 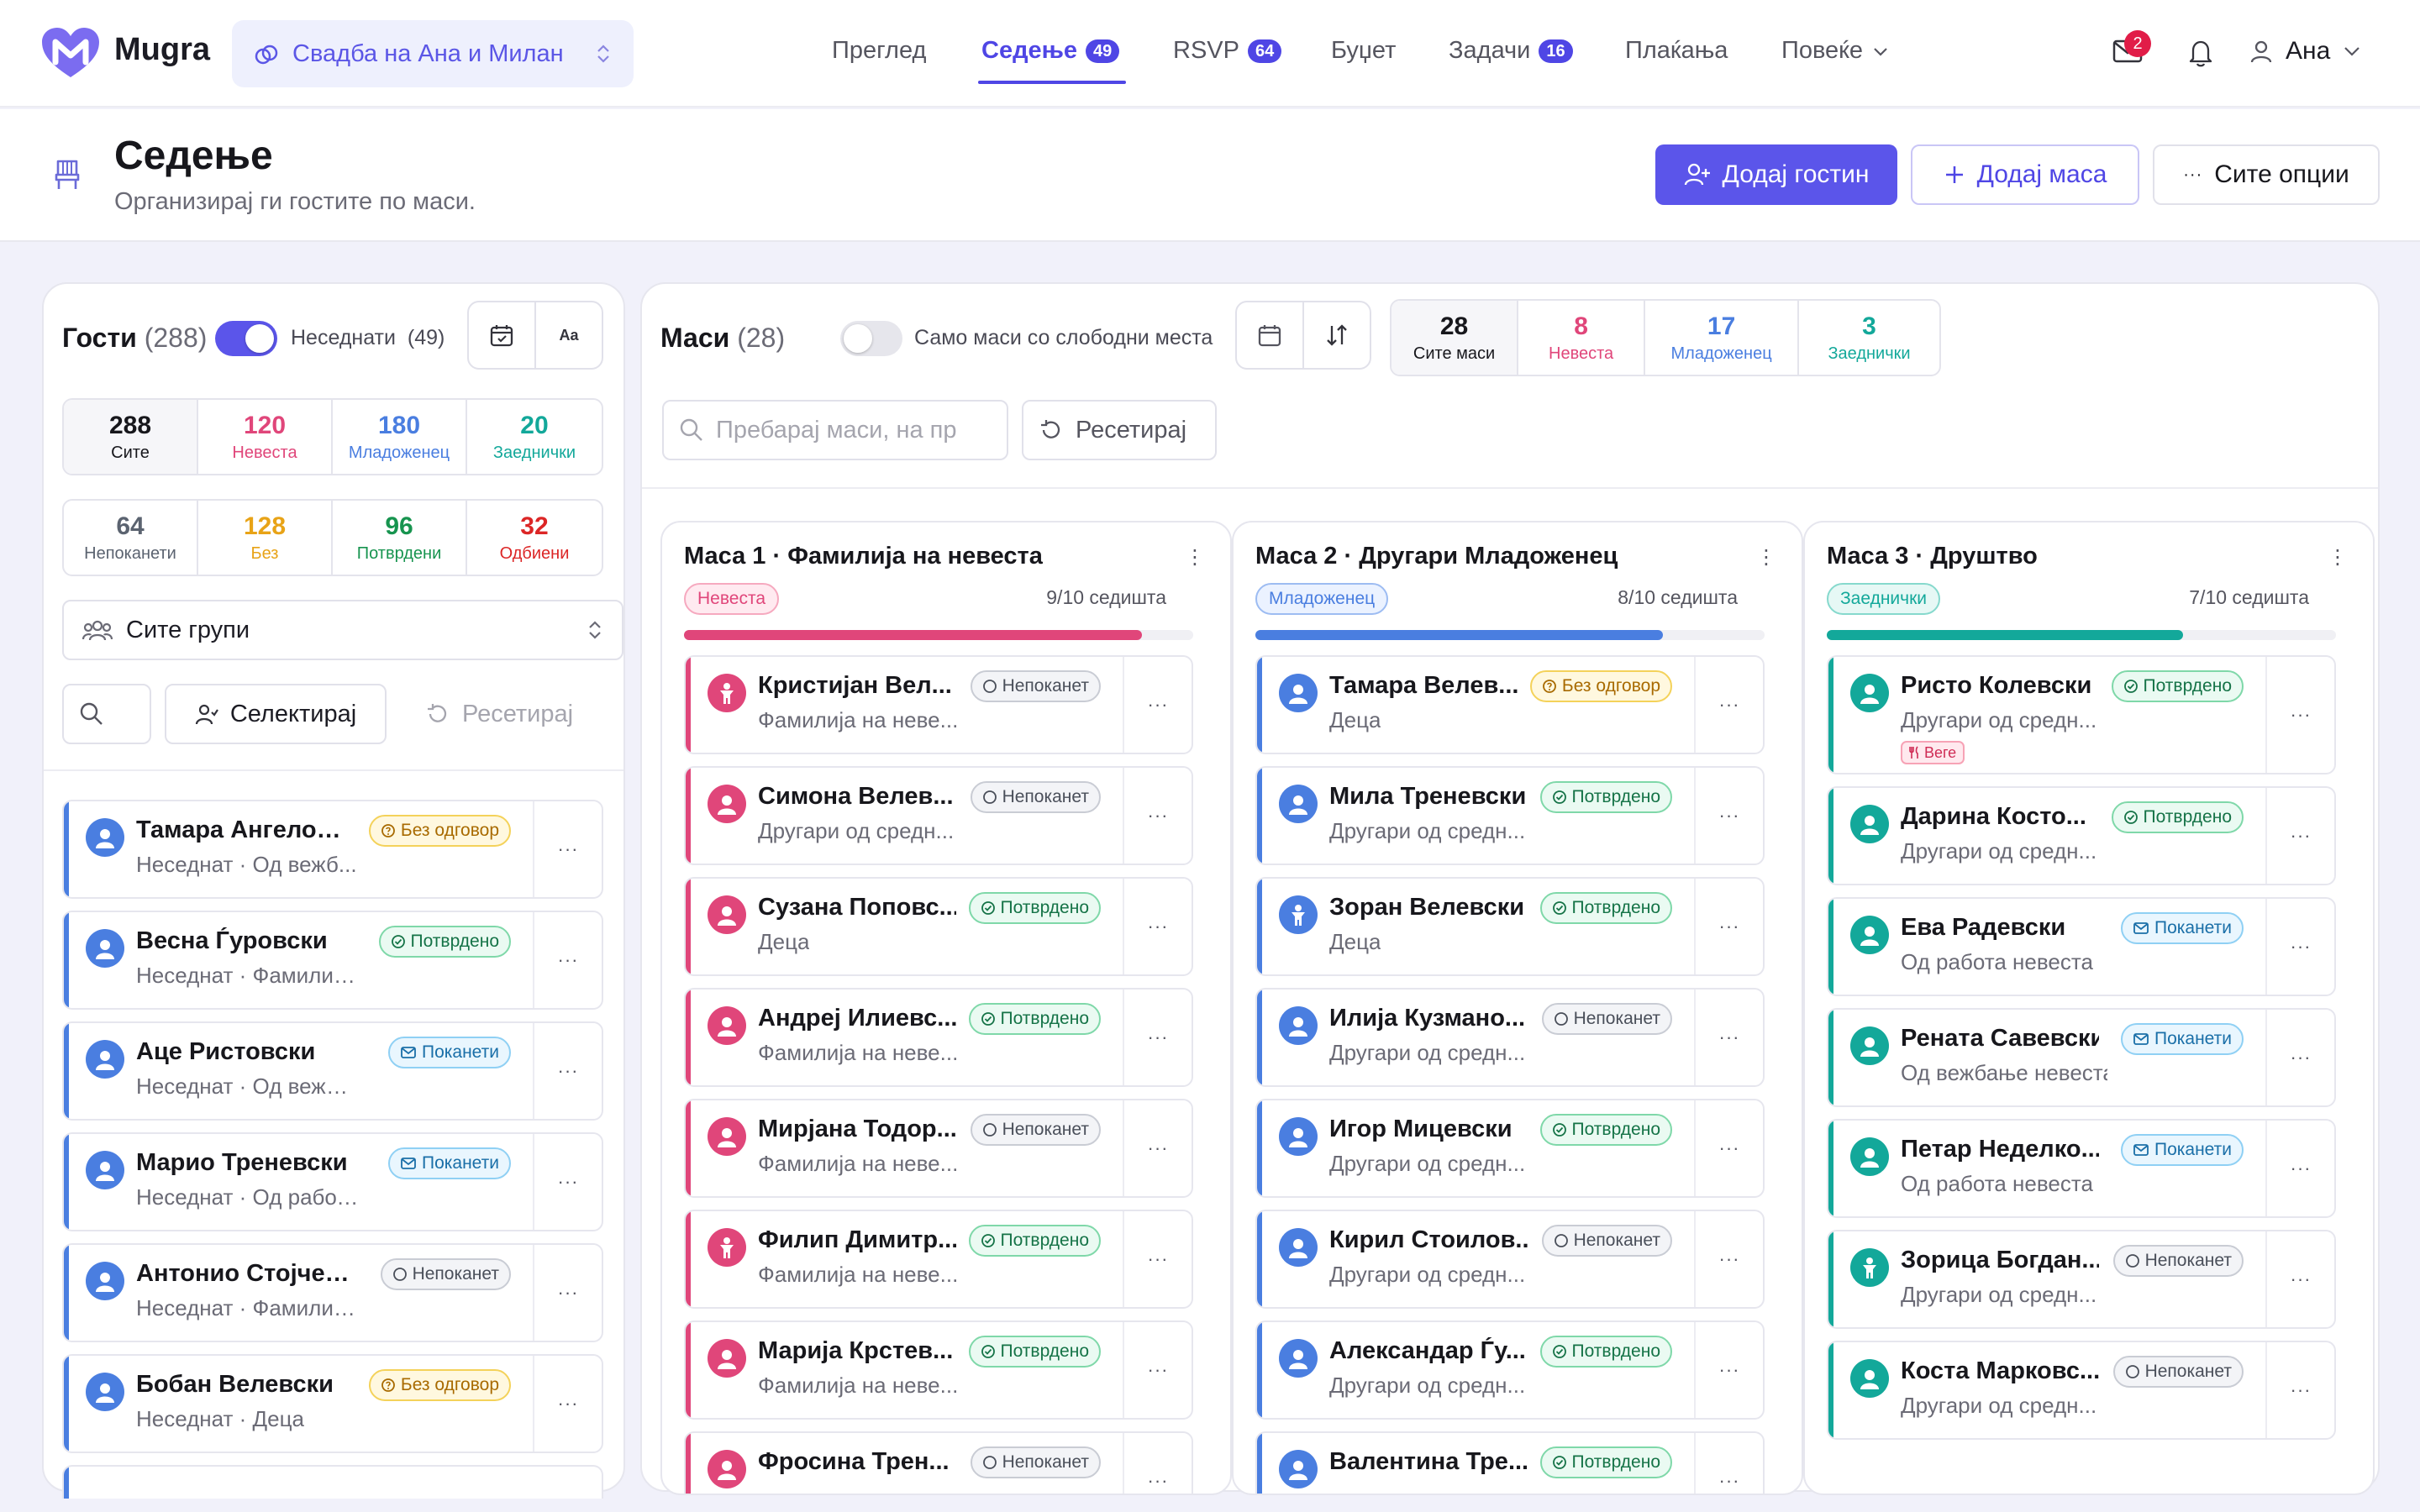 I want to click on stat-all-tables: 28 Сите маси, so click(x=1455, y=338).